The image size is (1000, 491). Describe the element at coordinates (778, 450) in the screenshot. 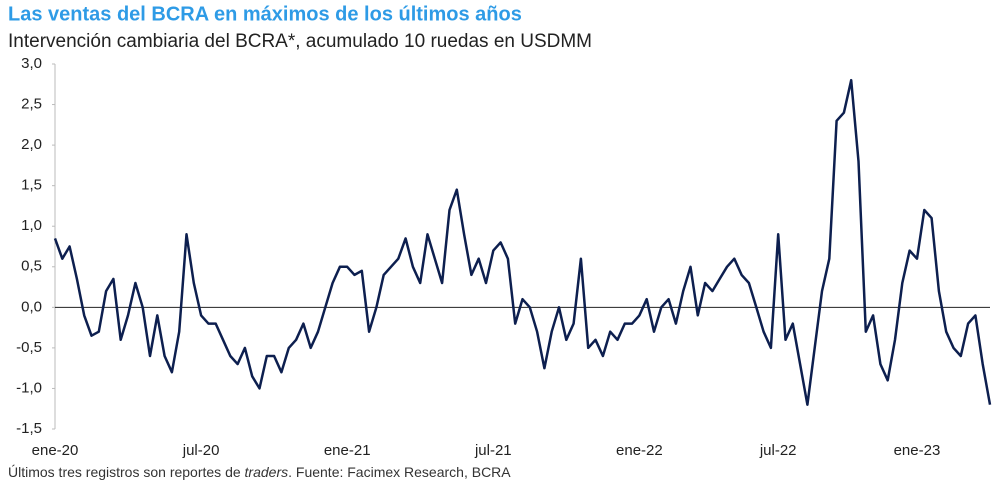

I see `x-tick-label: jul-22` at that location.